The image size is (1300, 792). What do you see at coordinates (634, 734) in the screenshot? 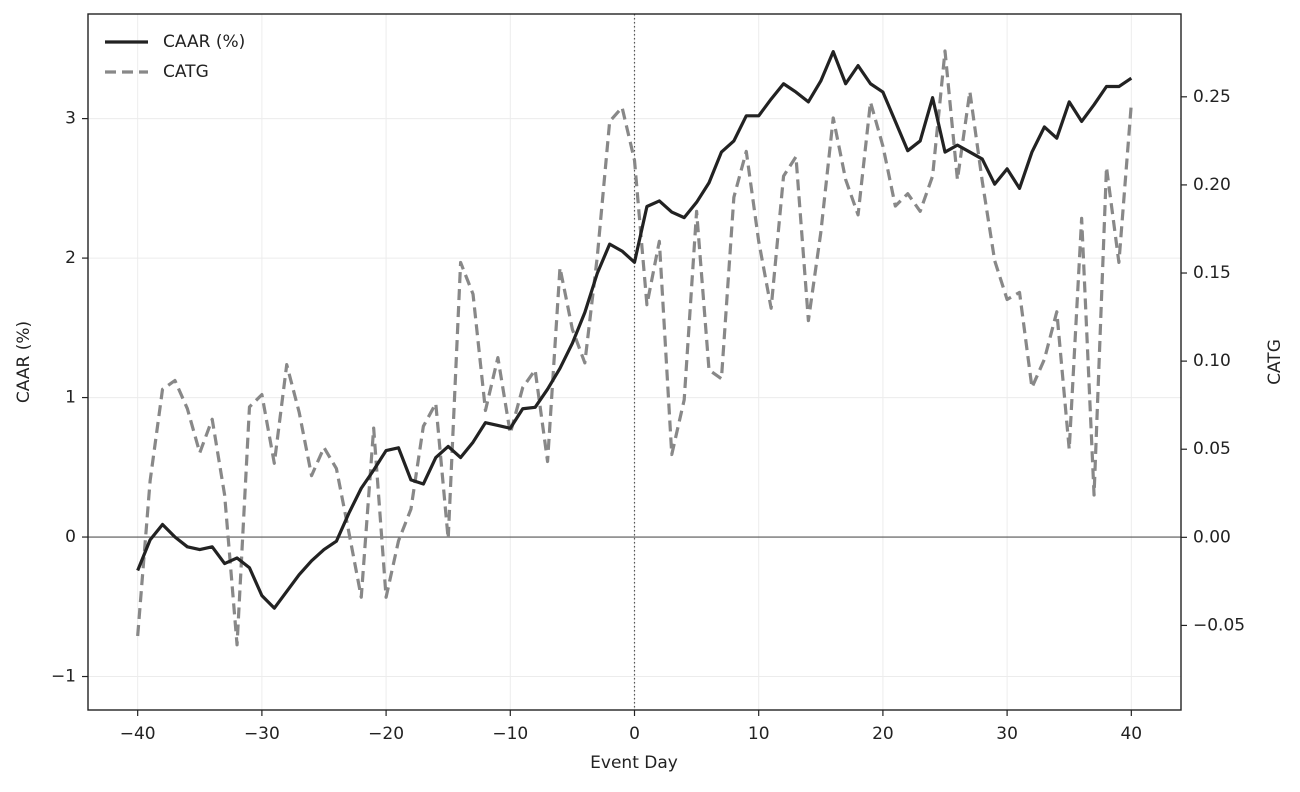
I see `x-tick-label: 0` at bounding box center [634, 734].